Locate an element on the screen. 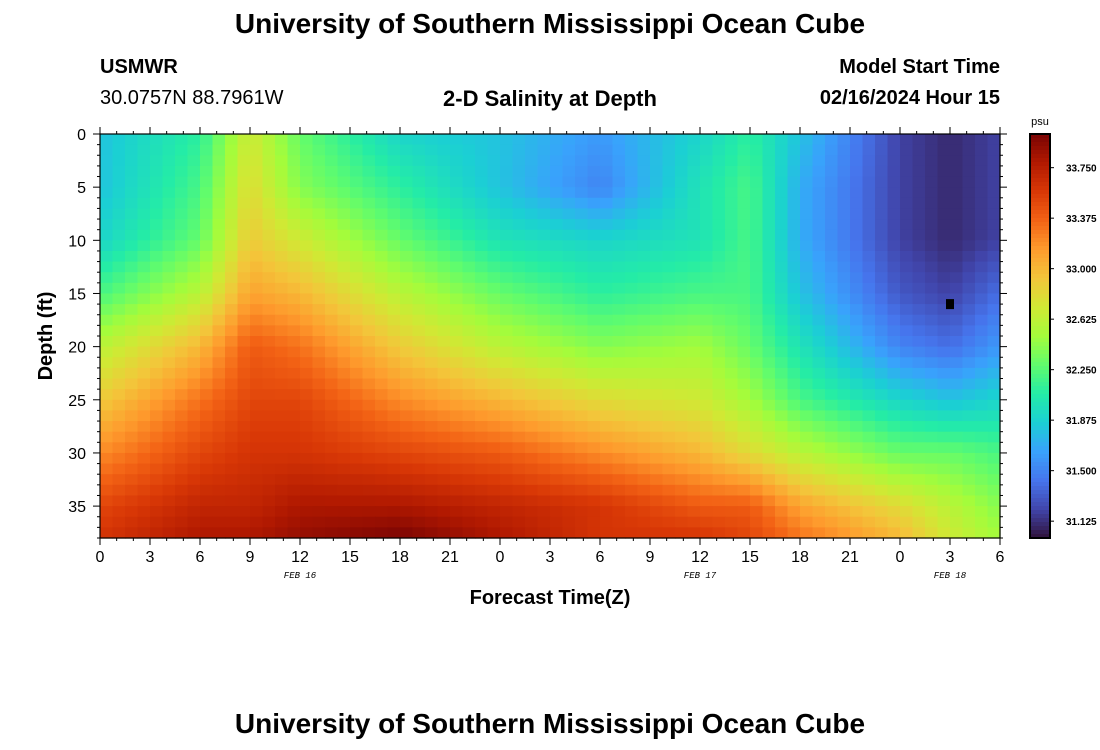  station-marker is located at coordinates (950, 304).